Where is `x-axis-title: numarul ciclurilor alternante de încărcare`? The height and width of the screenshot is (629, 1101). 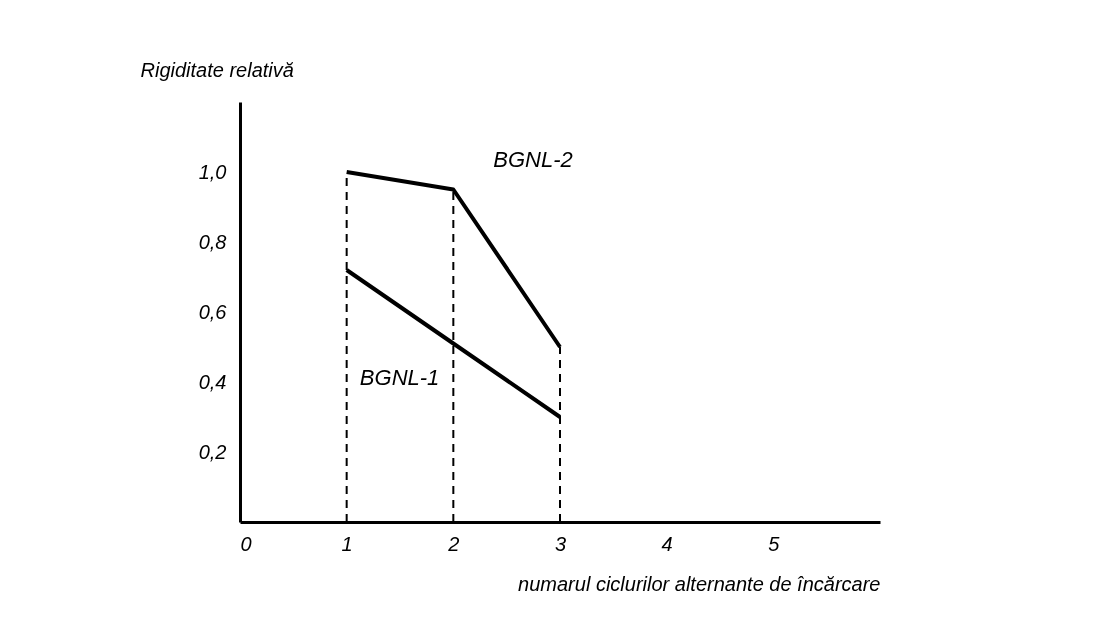
x-axis-title: numarul ciclurilor alternante de încărcare is located at coordinates (699, 583).